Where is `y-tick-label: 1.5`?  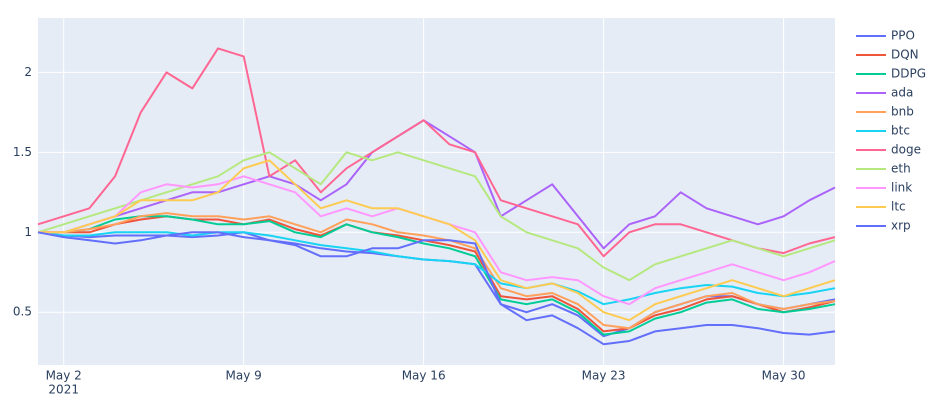
y-tick-label: 1.5 is located at coordinates (22, 152).